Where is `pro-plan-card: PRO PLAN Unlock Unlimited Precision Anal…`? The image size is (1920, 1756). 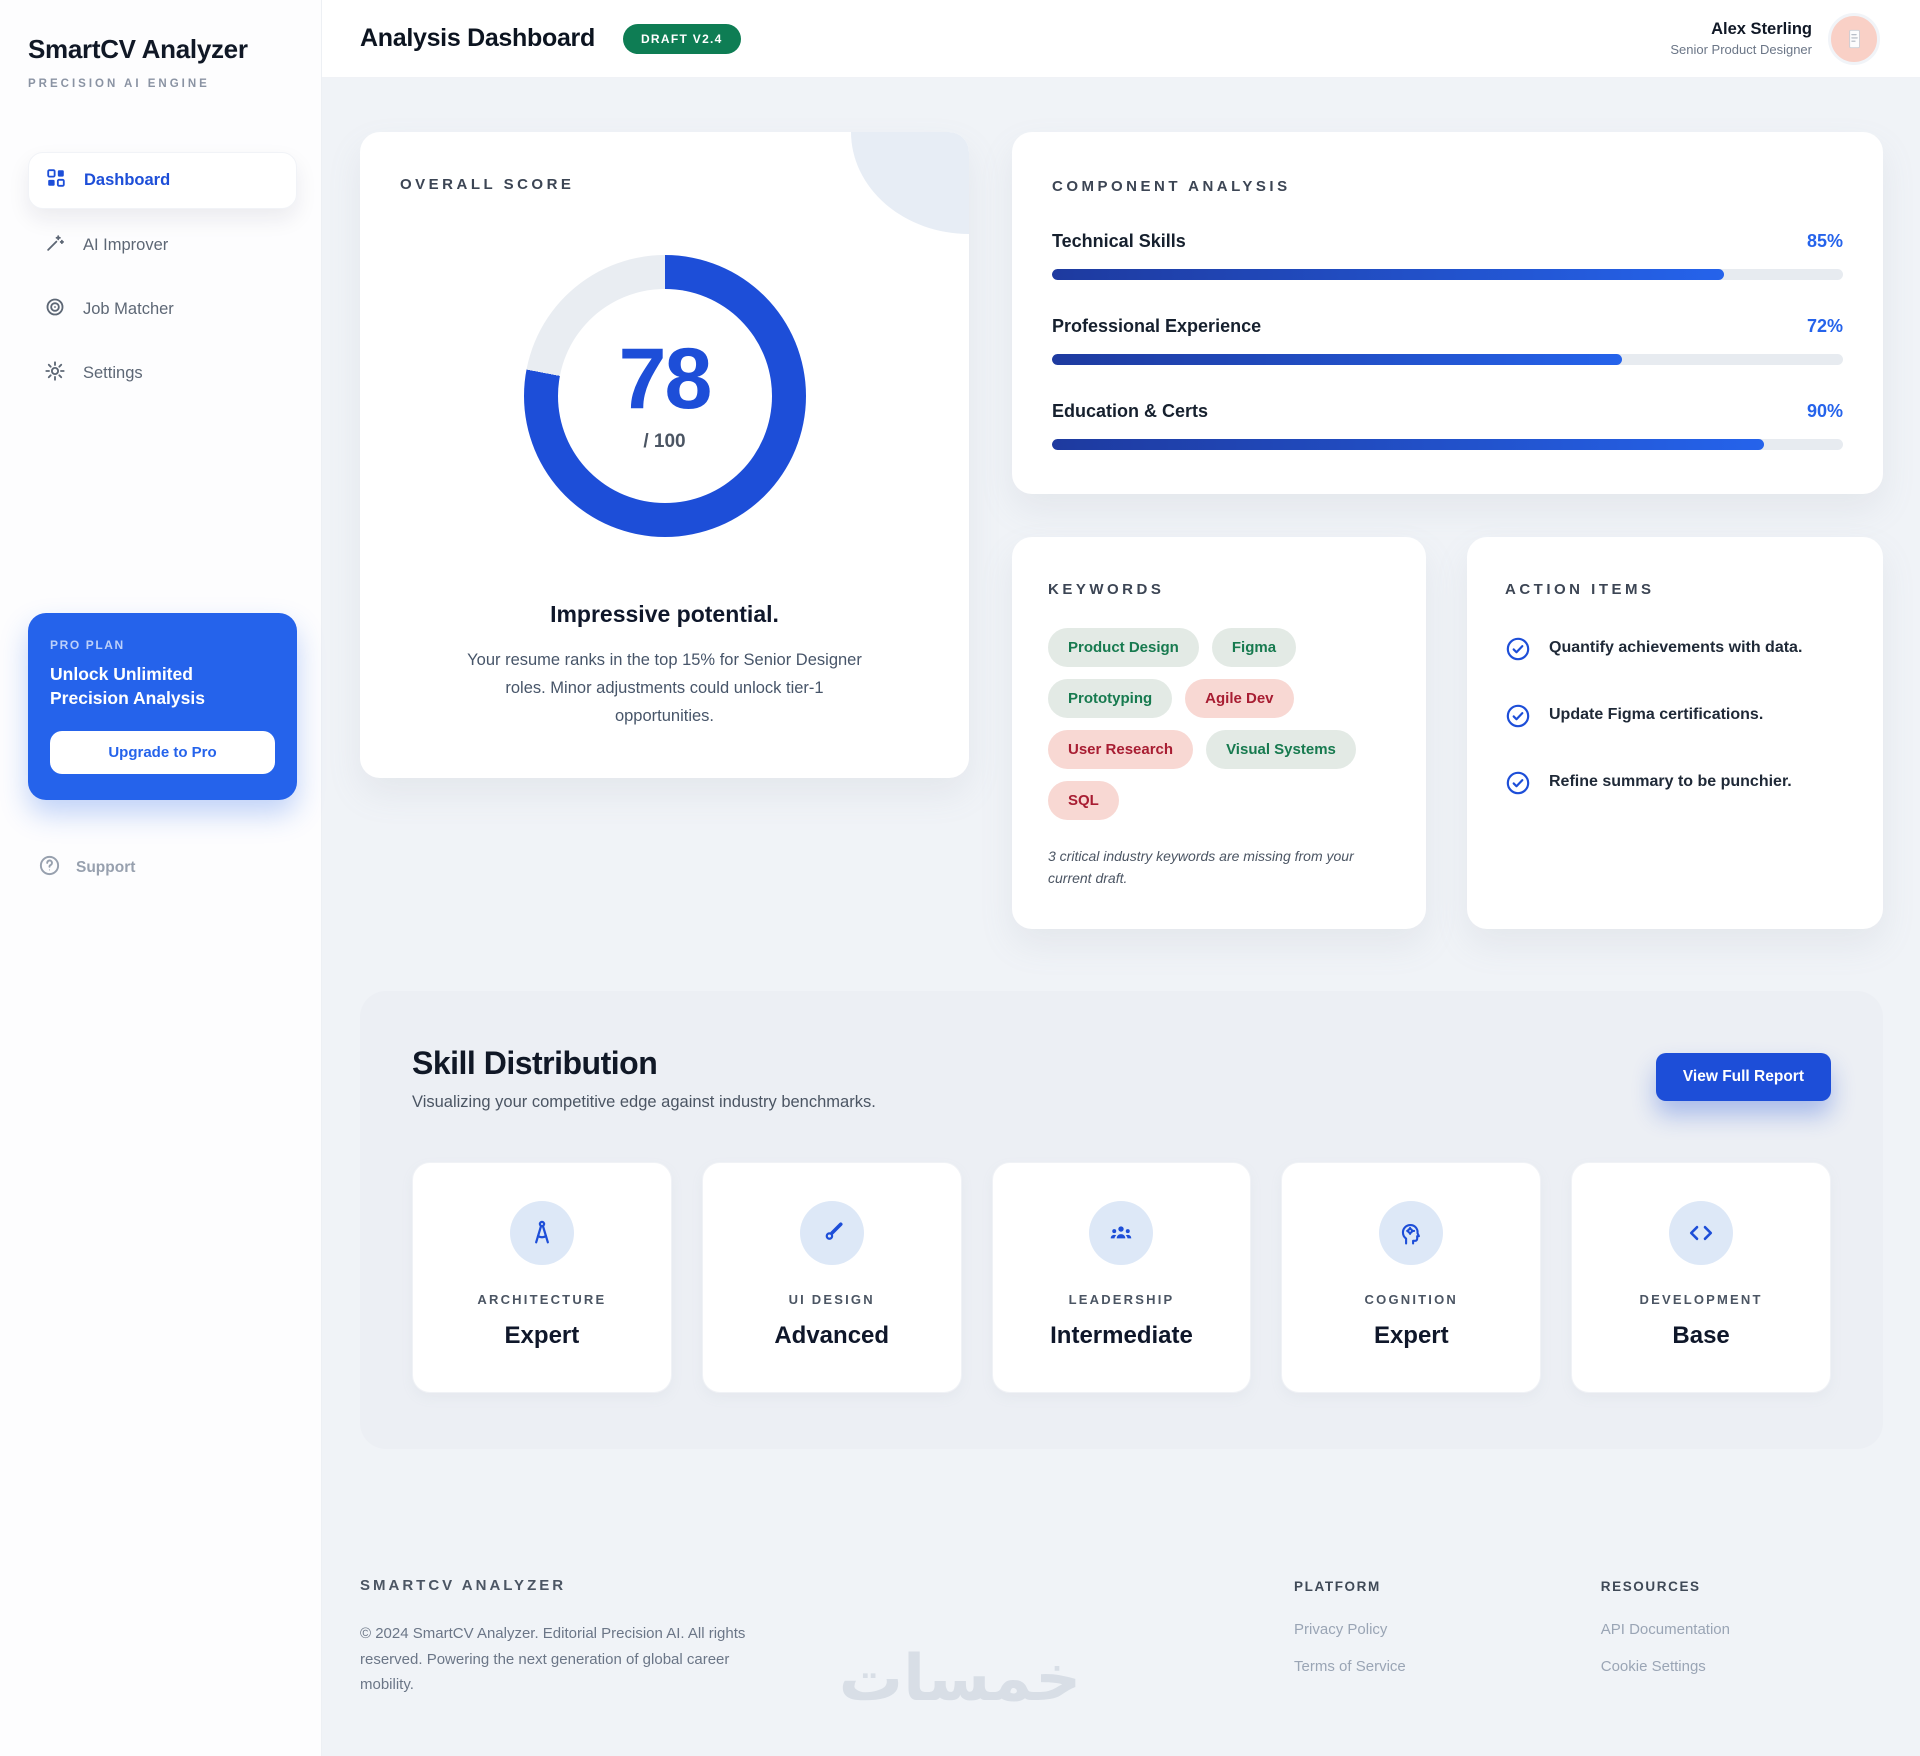
pro-plan-card: PRO PLAN Unlock Unlimited Precision Anal… is located at coordinates (162, 707).